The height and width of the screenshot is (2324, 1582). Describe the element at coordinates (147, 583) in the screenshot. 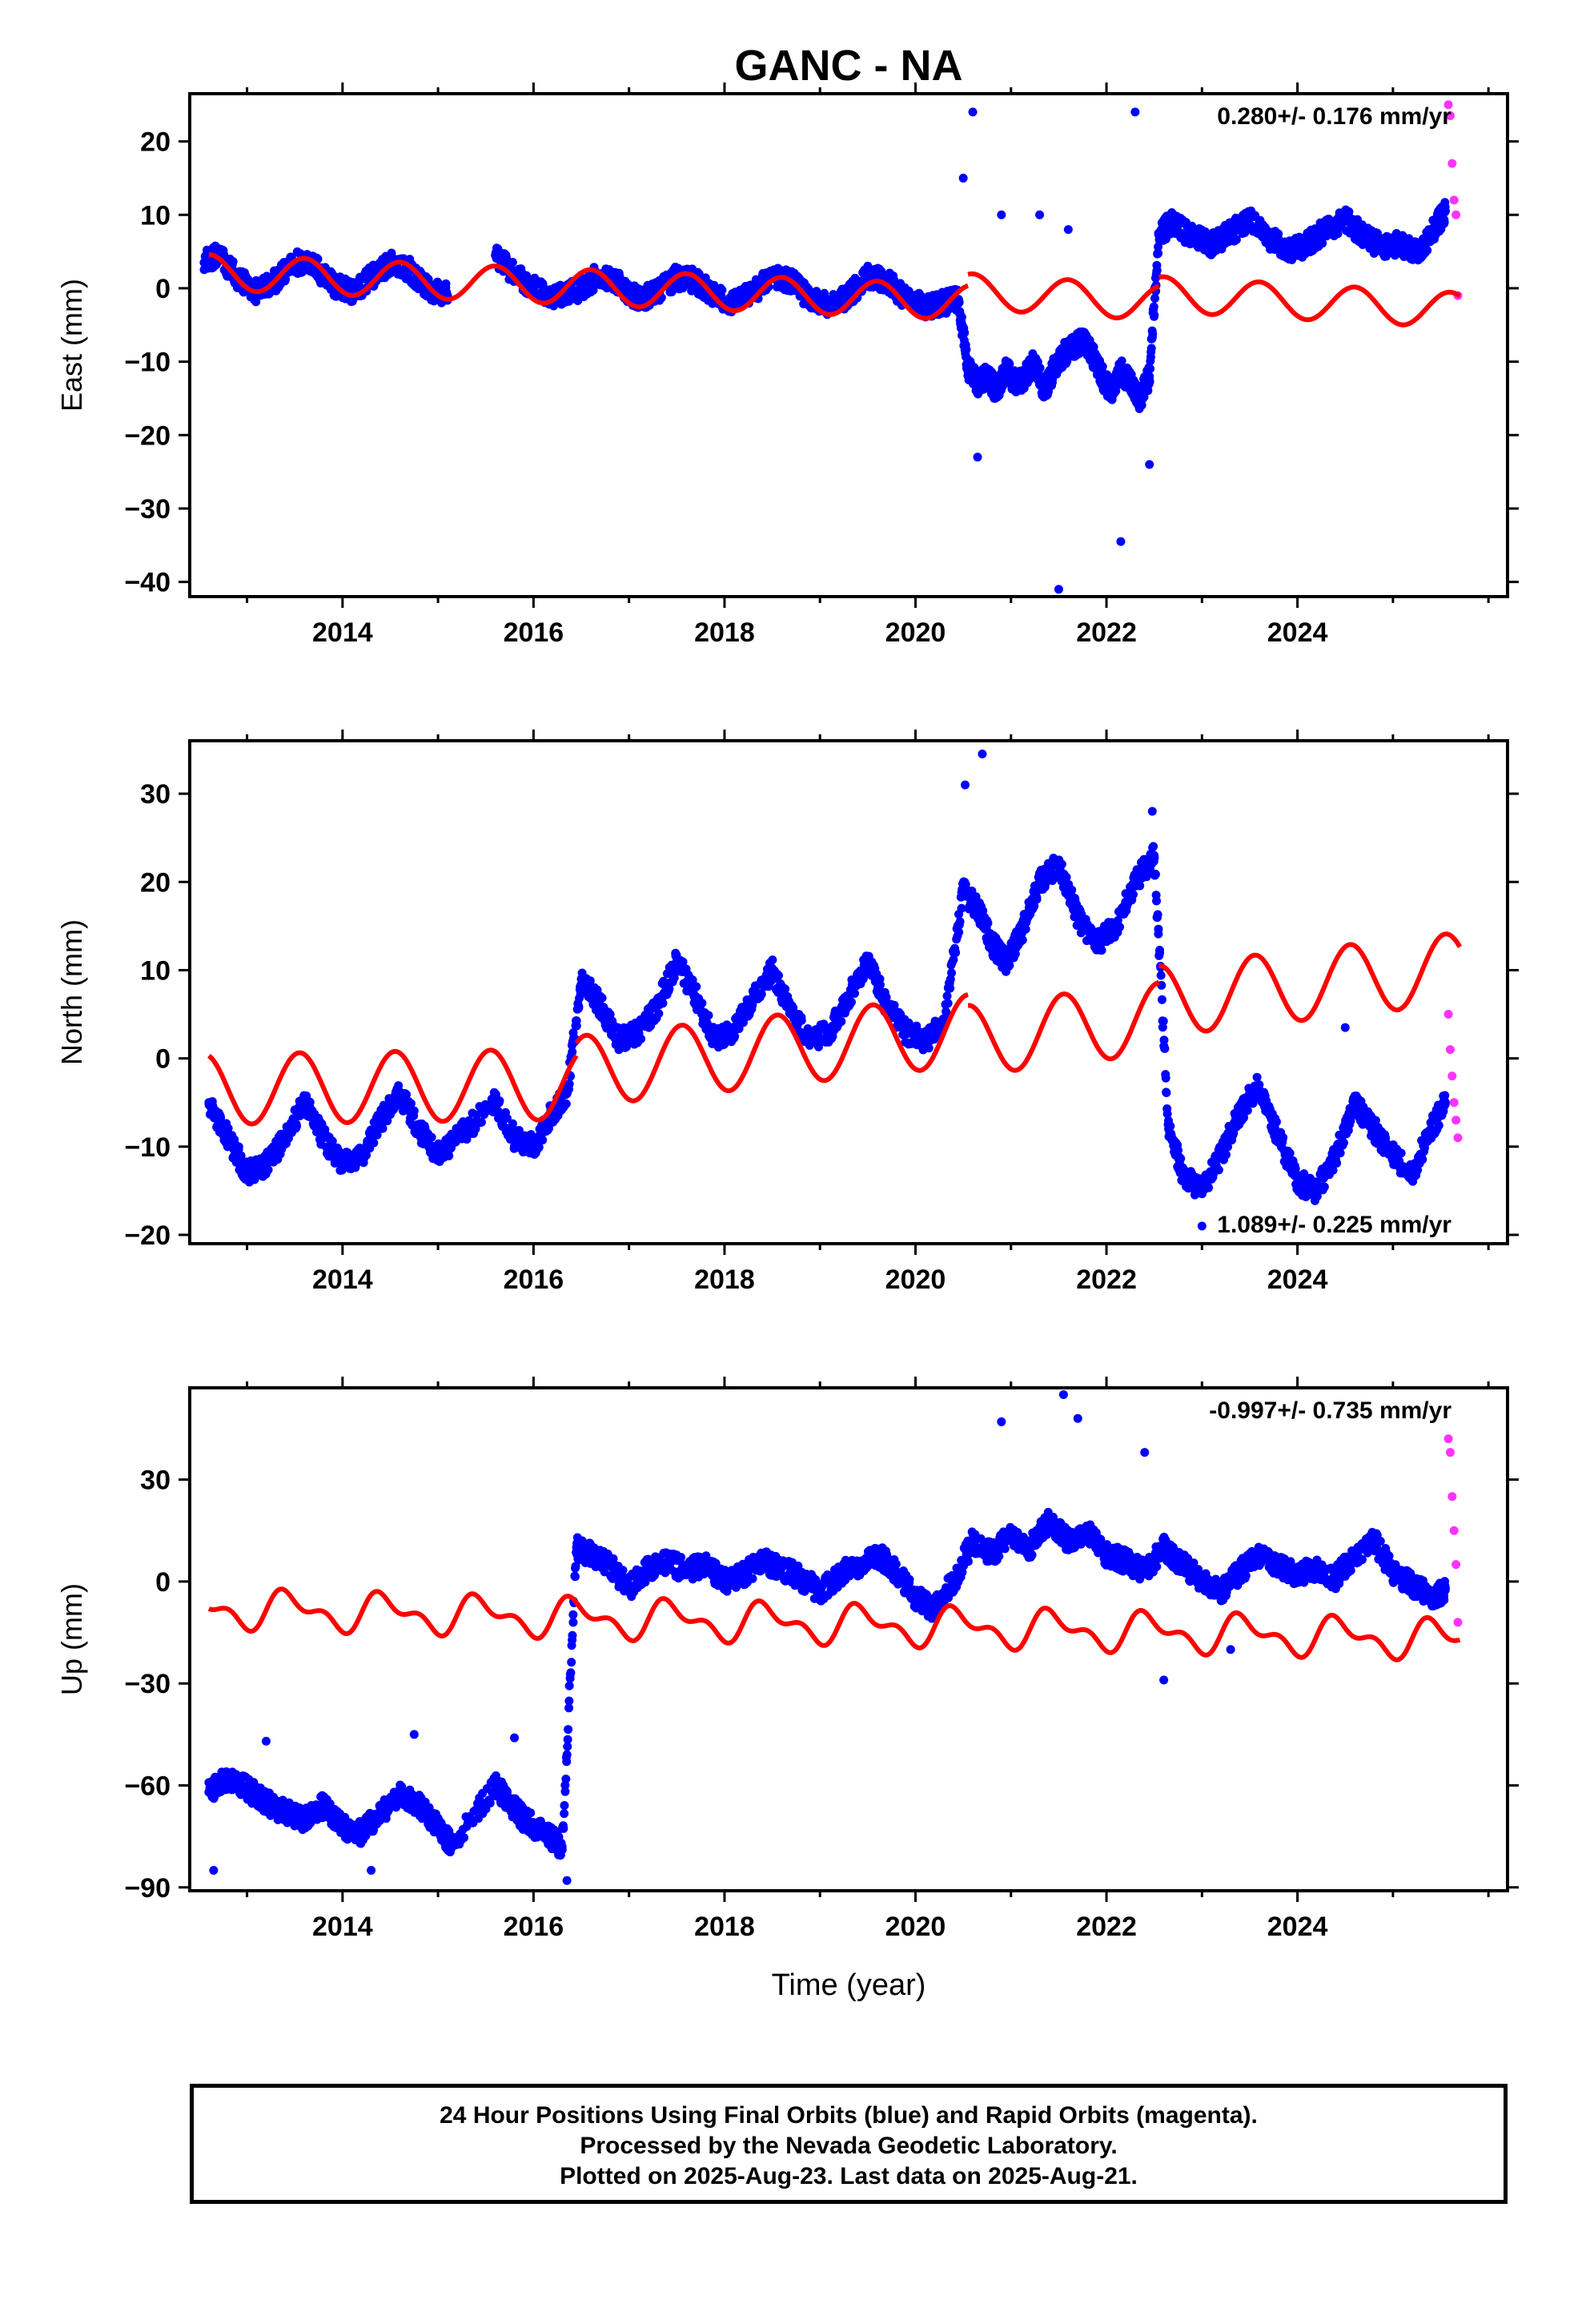

I see `y-tick-label: −40` at that location.